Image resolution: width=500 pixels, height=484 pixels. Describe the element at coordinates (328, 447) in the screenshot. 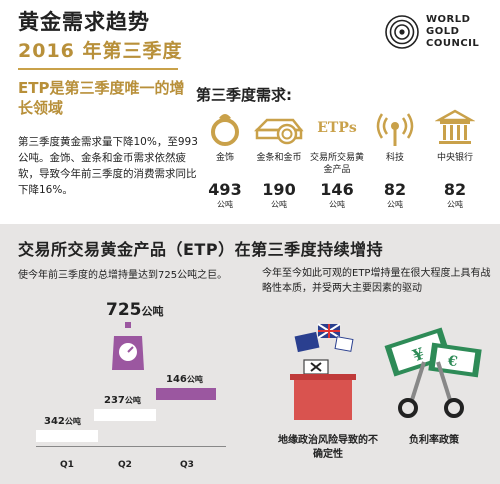

I see `driver-geopolitical-label: 地缘政治风险导致的不确定性` at that location.